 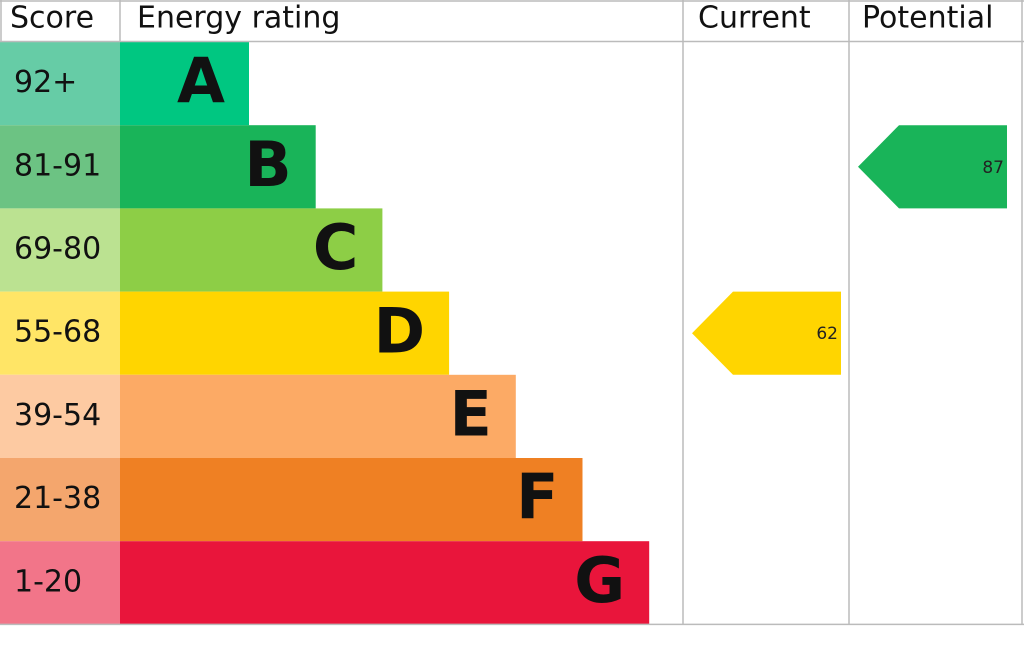 I want to click on score-label: 81-91, so click(x=57, y=165).